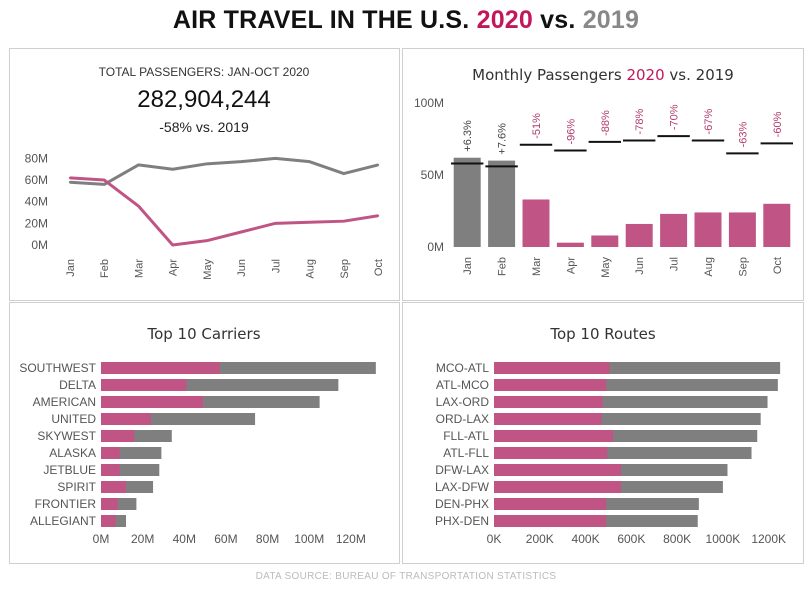  I want to click on bar-2020-skywest, so click(118, 436).